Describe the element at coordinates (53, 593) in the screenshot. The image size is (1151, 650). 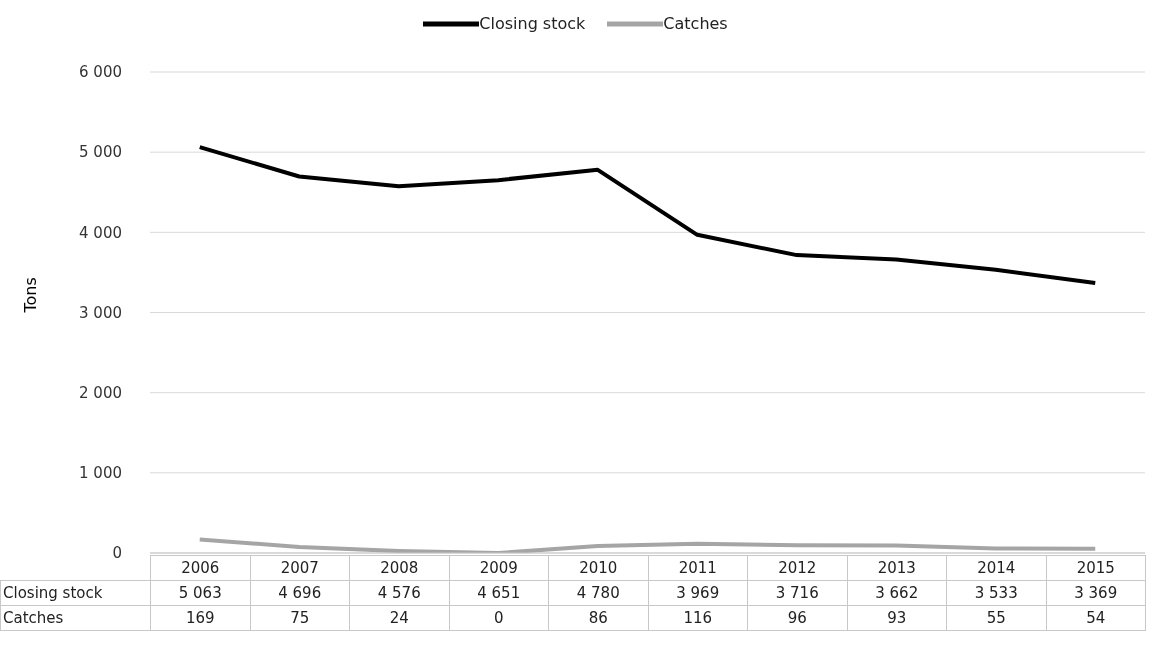
I see `text: Closing stock` at that location.